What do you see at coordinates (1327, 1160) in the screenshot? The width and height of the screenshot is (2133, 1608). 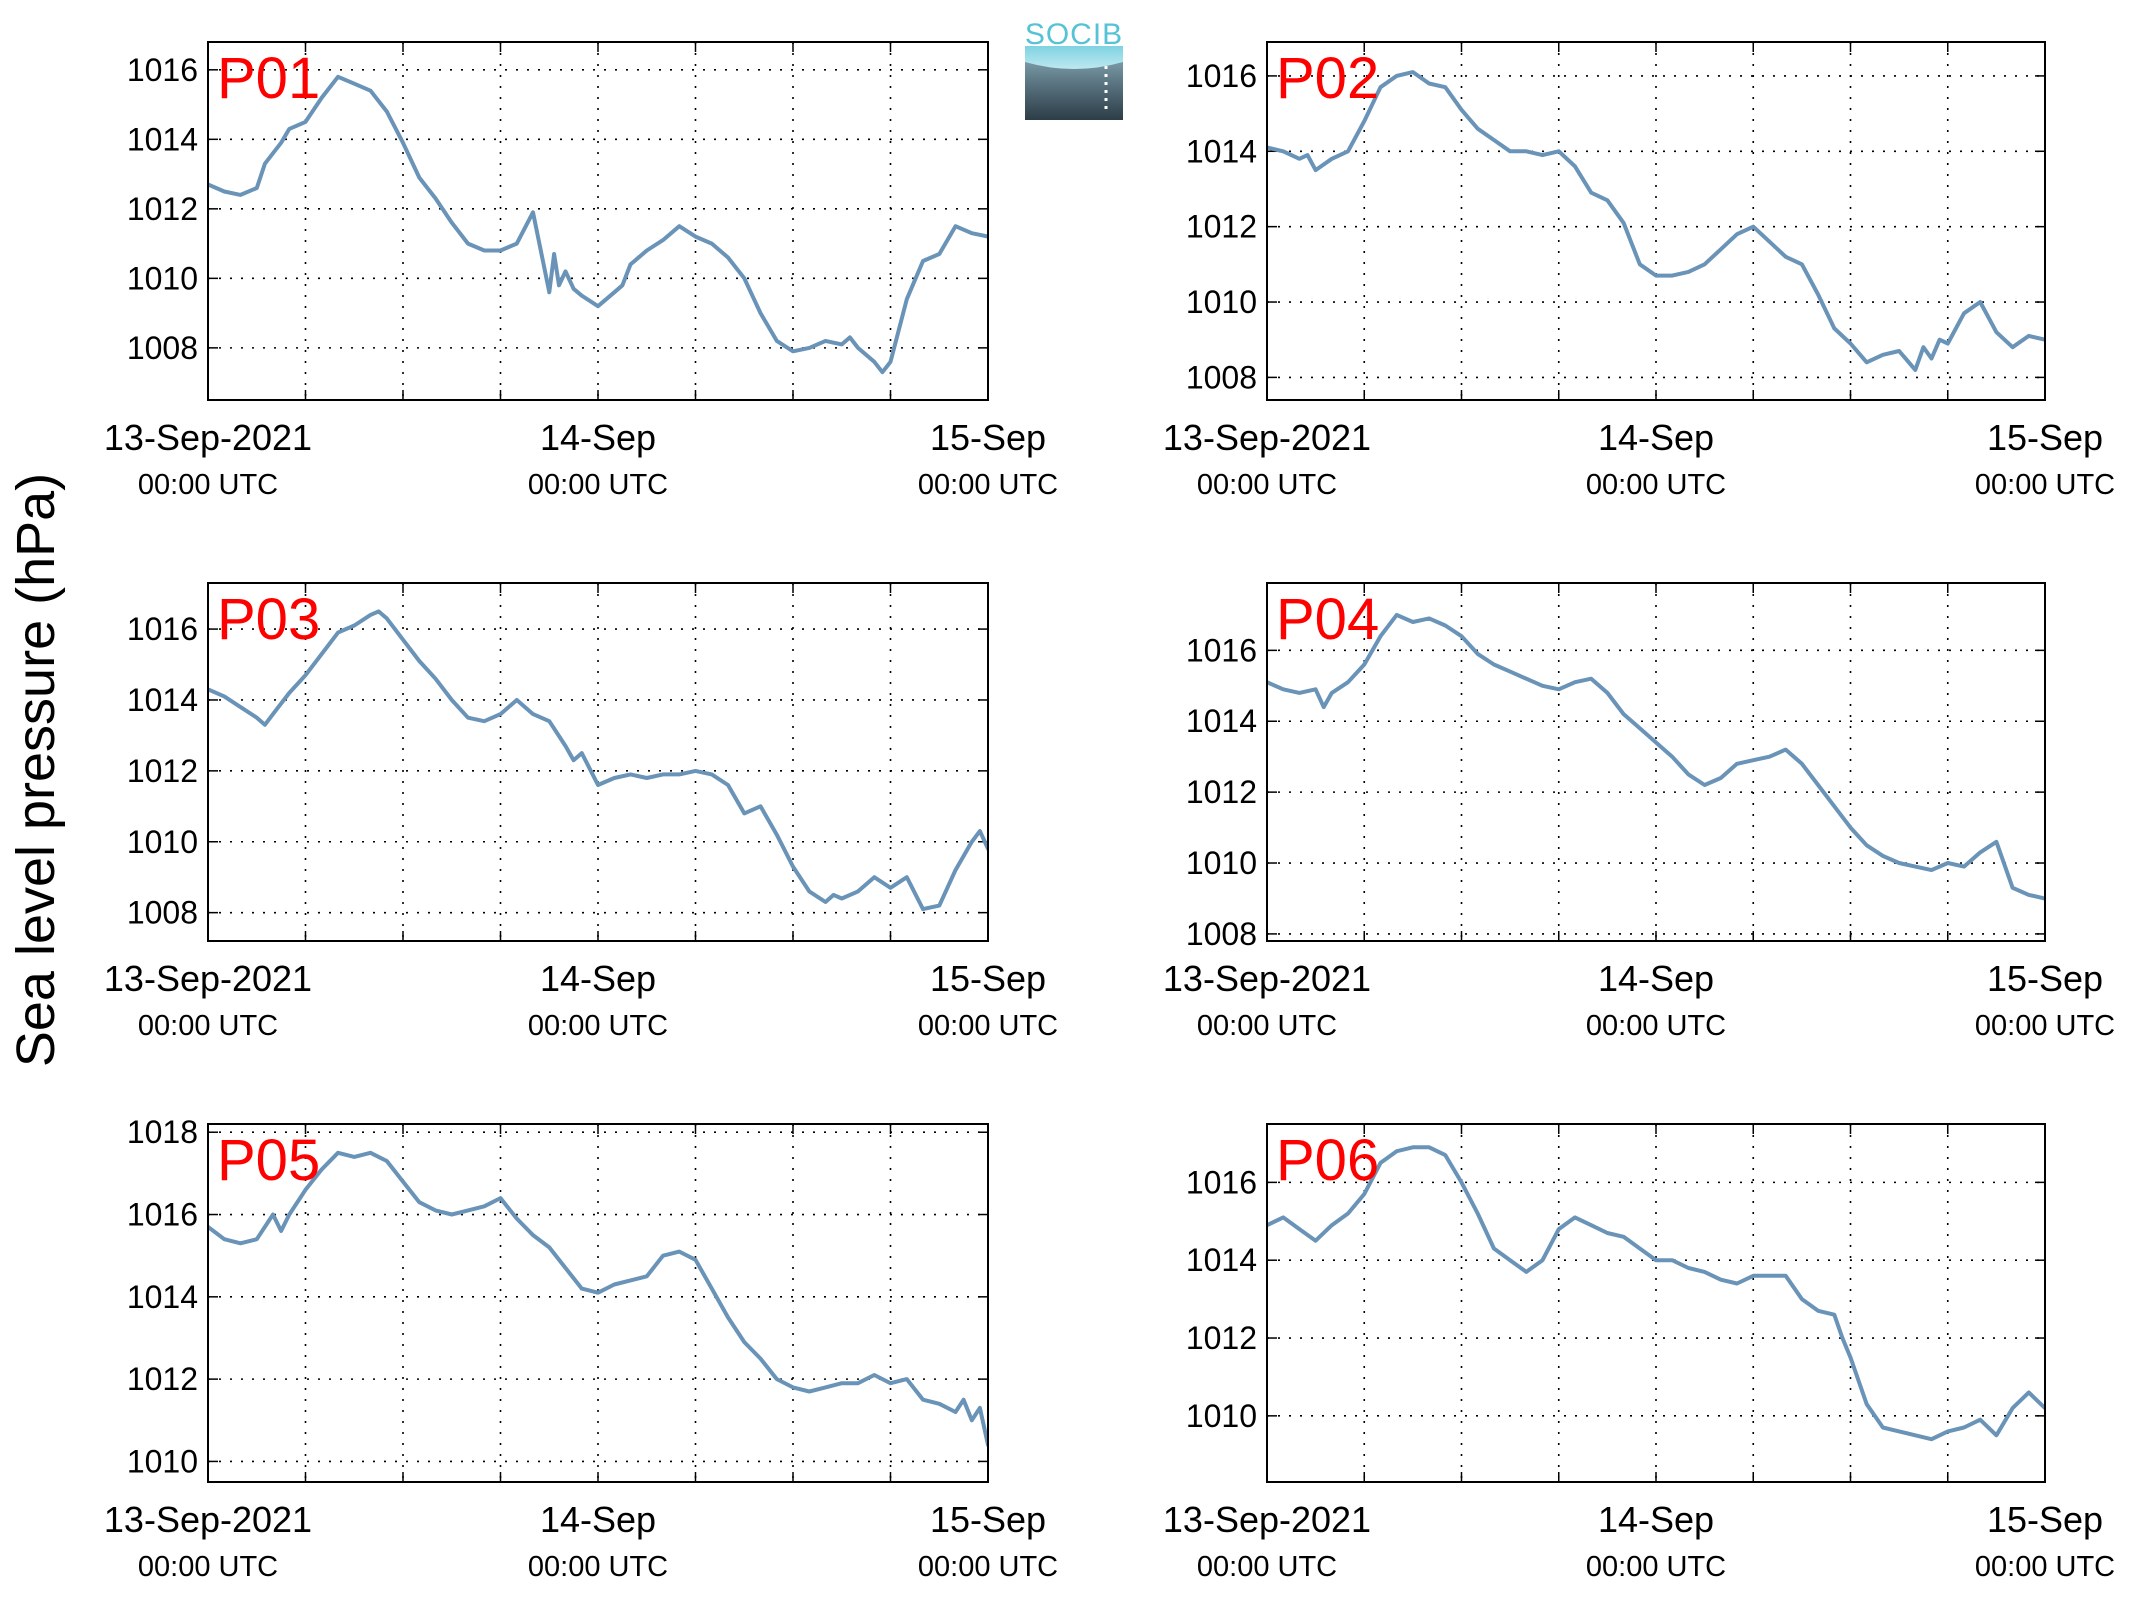 I see `panel-label: P06` at bounding box center [1327, 1160].